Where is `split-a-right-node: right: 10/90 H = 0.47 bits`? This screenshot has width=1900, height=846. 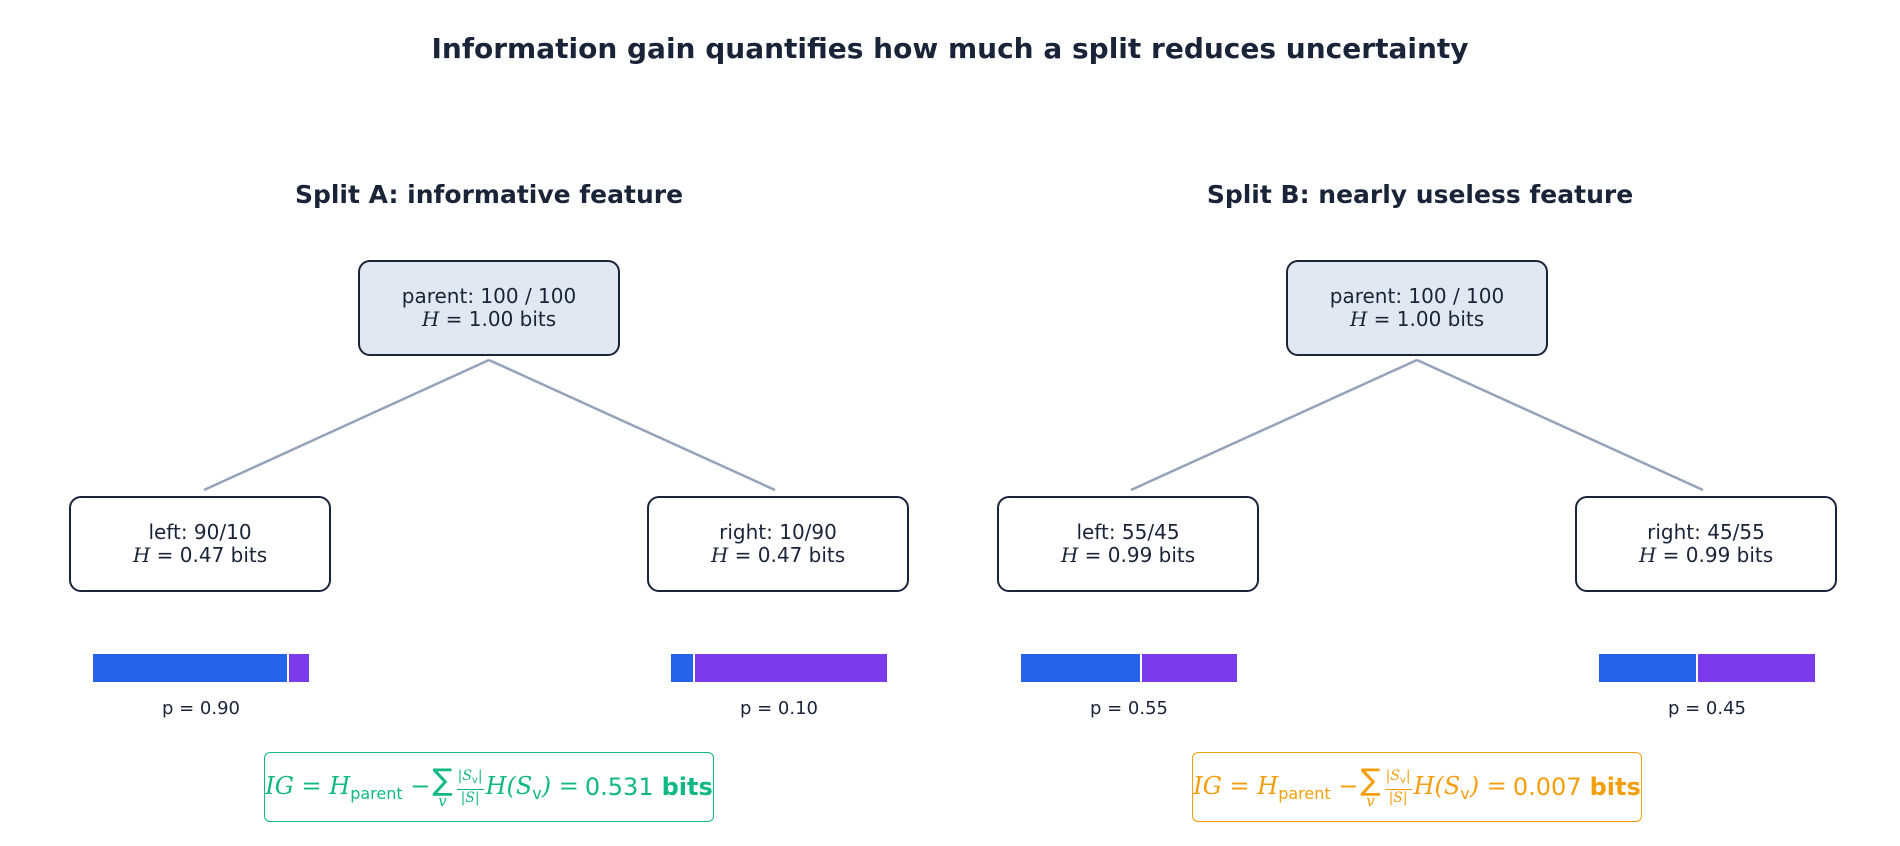 split-a-right-node: right: 10/90 H = 0.47 bits is located at coordinates (778, 544).